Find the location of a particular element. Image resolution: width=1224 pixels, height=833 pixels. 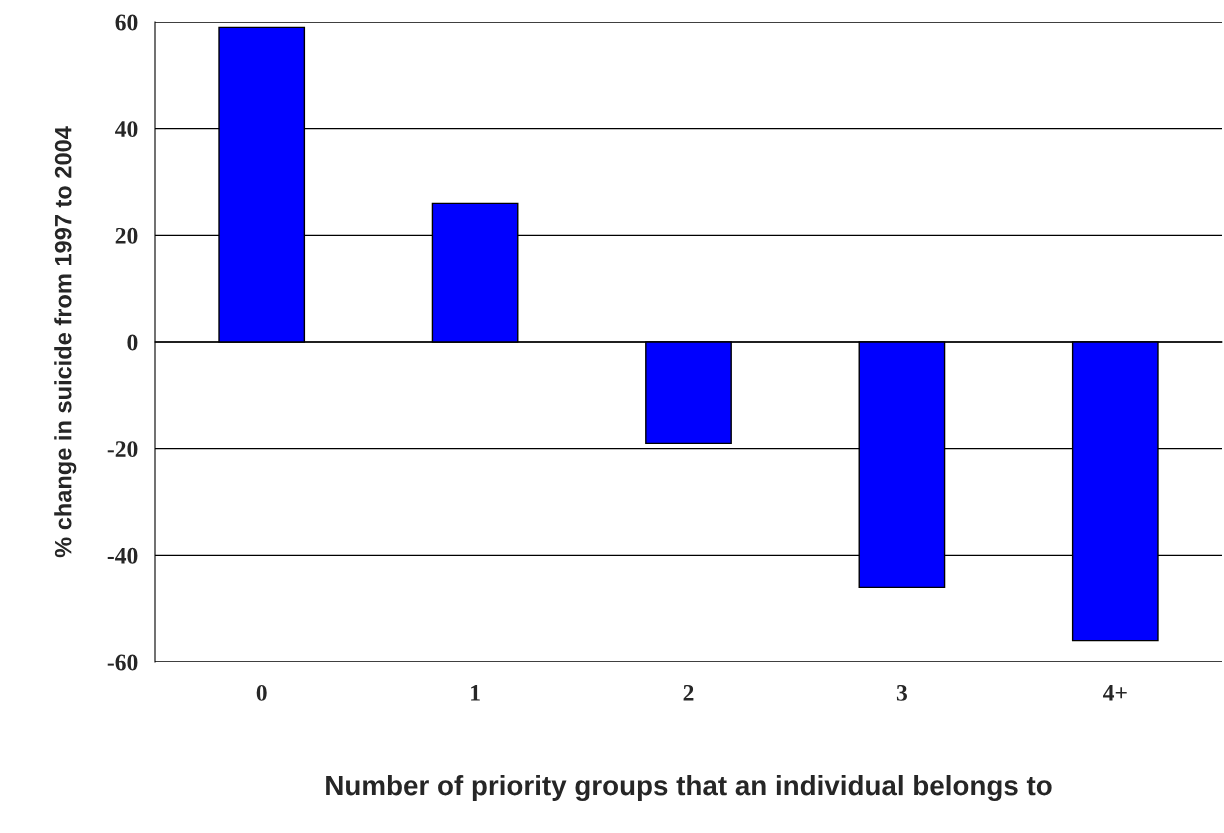

y-tick-label: 60 is located at coordinates (126, 22).